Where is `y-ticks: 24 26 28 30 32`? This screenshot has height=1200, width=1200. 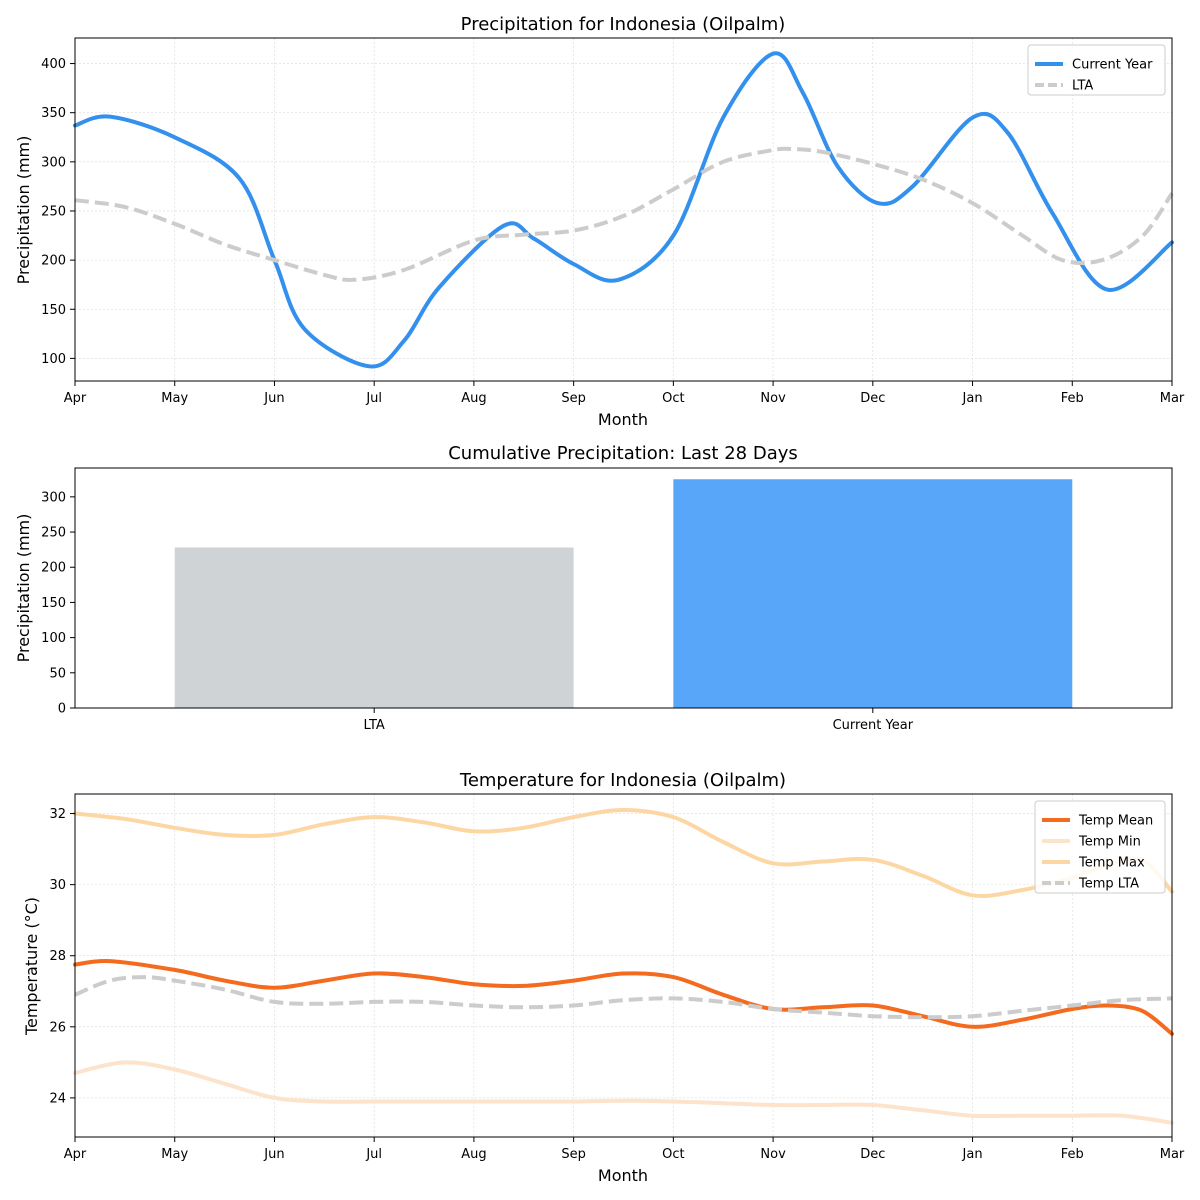
y-ticks: 24 26 28 30 32 is located at coordinates (62, 956).